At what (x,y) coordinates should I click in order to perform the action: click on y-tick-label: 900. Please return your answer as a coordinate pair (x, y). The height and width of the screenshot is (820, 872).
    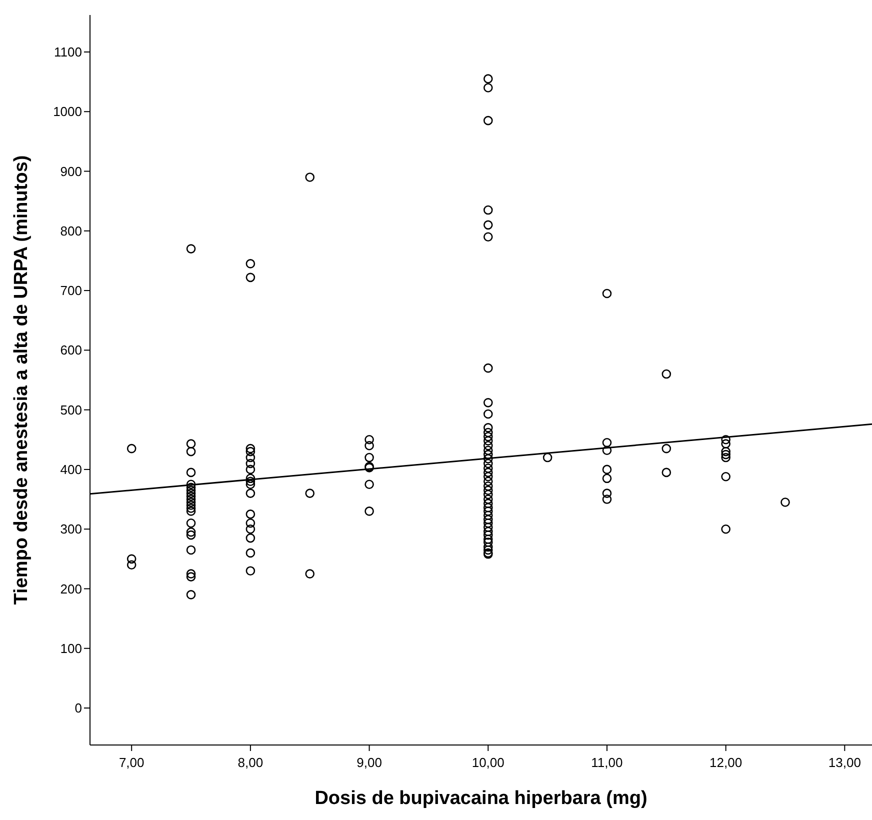
    Looking at the image, I should click on (71, 171).